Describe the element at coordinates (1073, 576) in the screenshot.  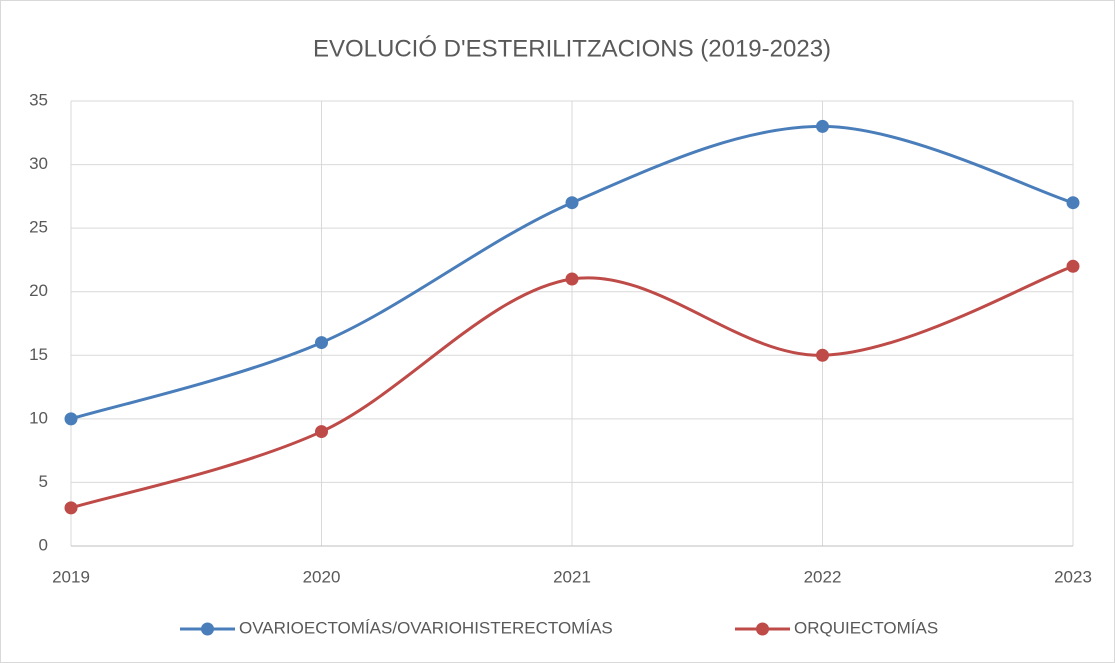
I see `x-tick-label: 2023` at that location.